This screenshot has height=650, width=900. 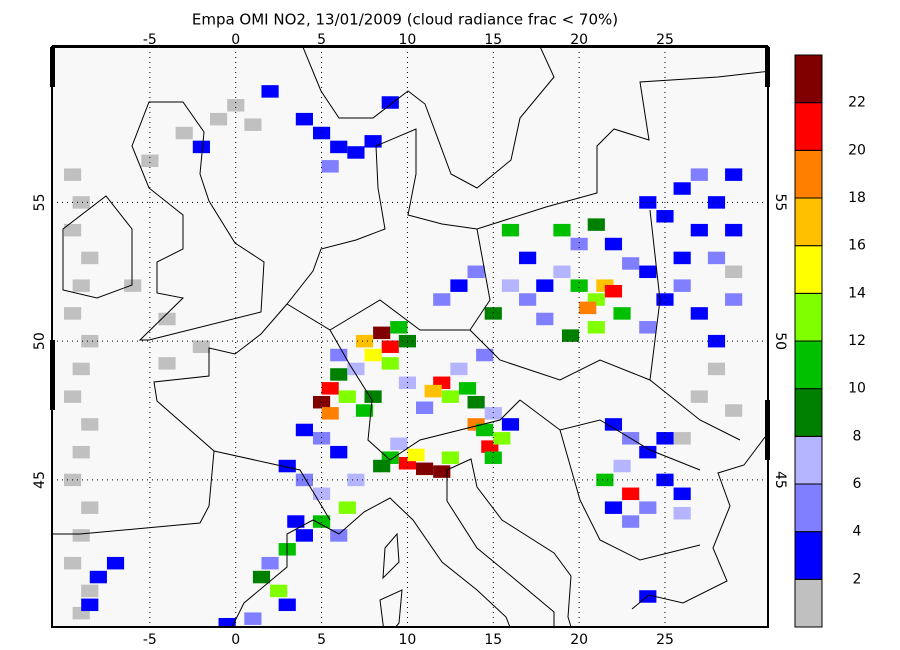 What do you see at coordinates (321, 640) in the screenshot?
I see `lon-tick-label-bottom: 5` at bounding box center [321, 640].